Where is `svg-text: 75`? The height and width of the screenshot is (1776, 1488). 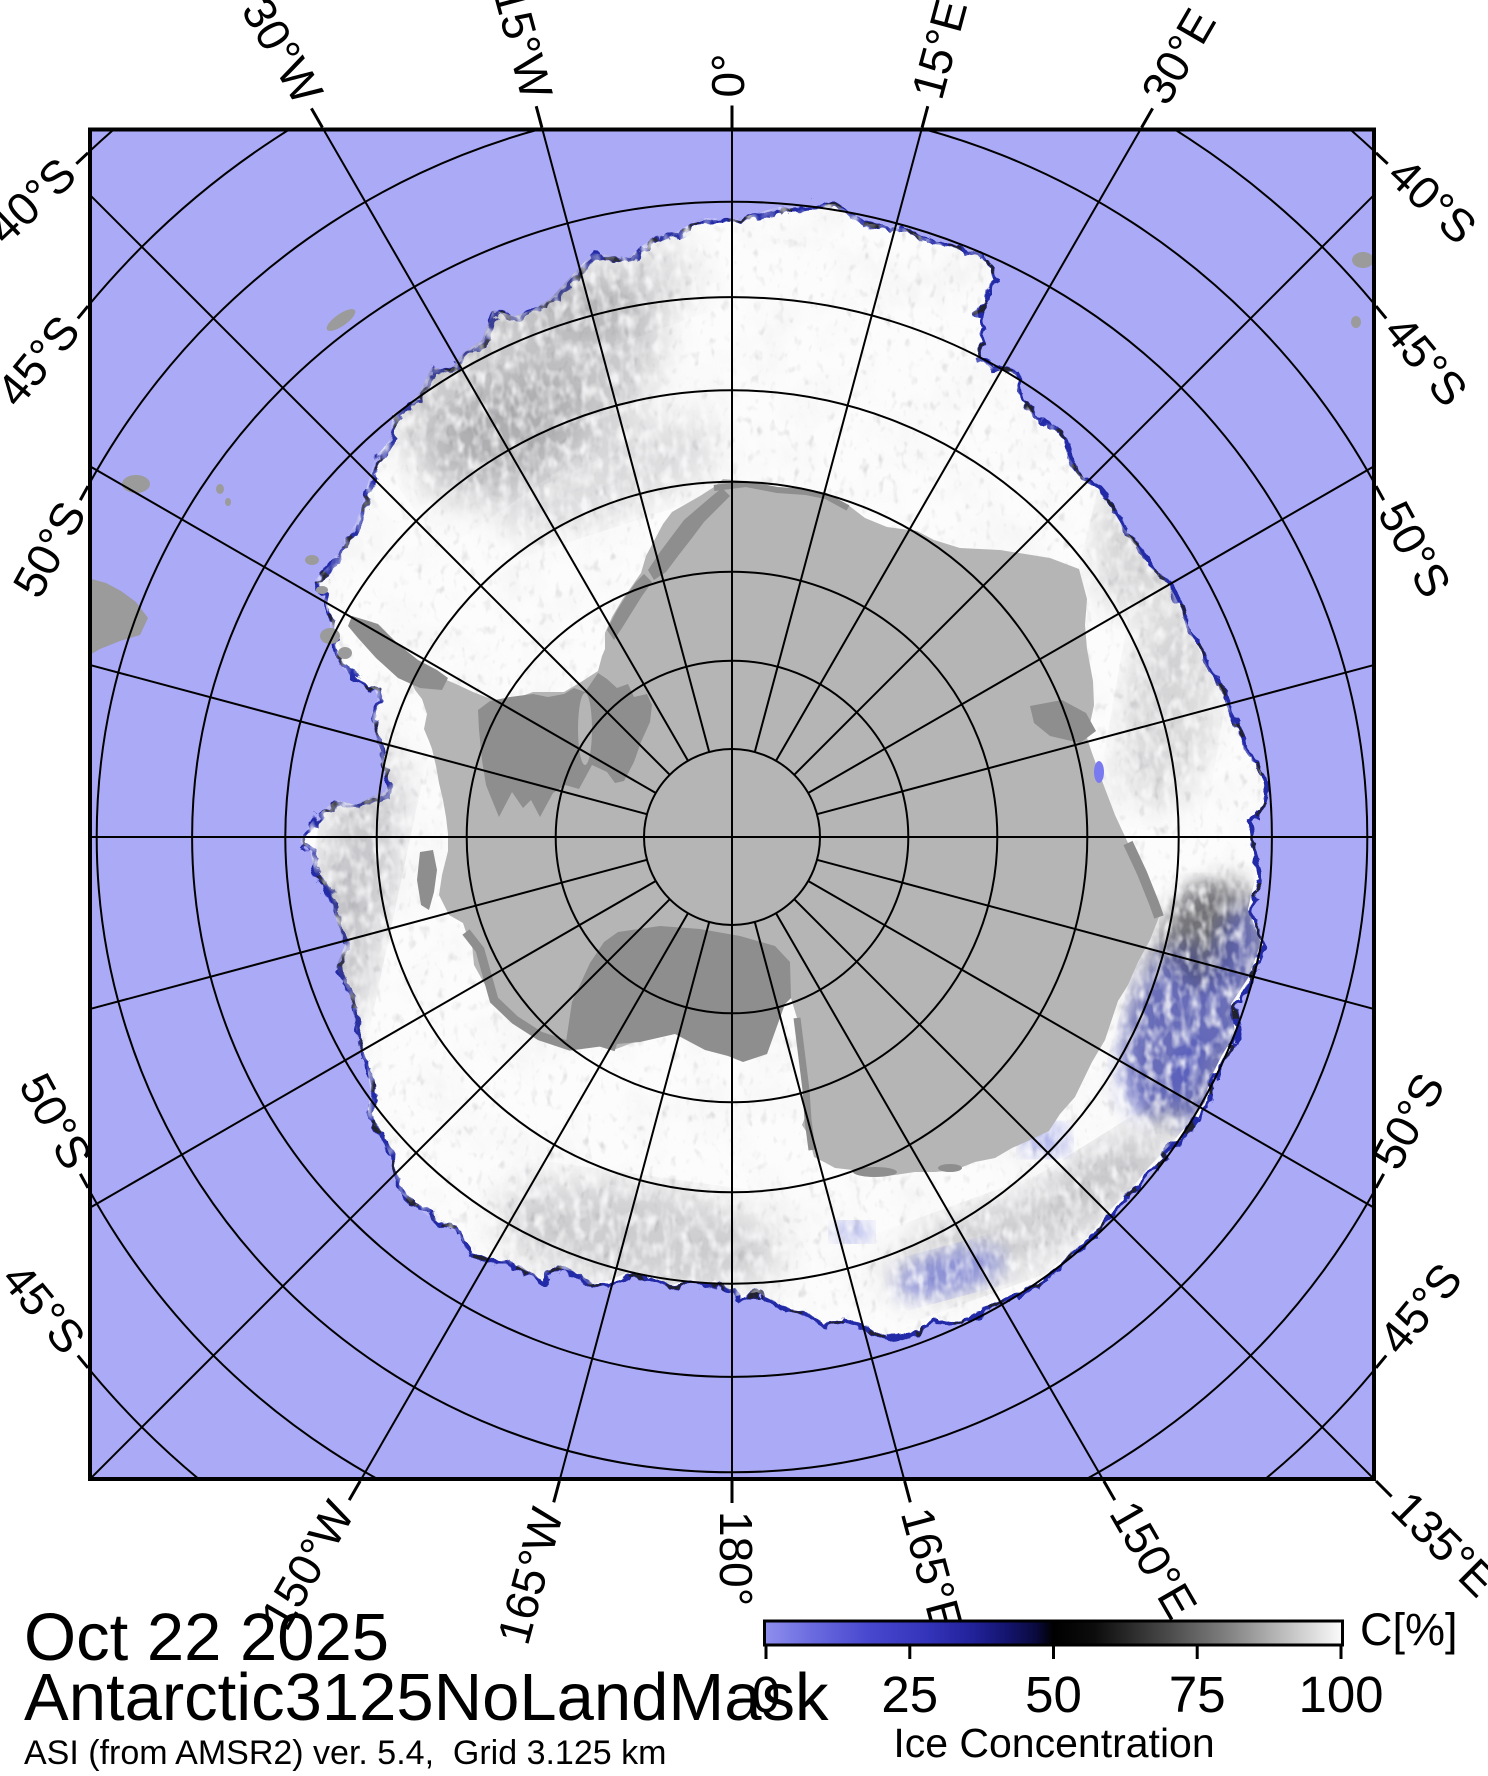 svg-text: 75 is located at coordinates (1197, 1694).